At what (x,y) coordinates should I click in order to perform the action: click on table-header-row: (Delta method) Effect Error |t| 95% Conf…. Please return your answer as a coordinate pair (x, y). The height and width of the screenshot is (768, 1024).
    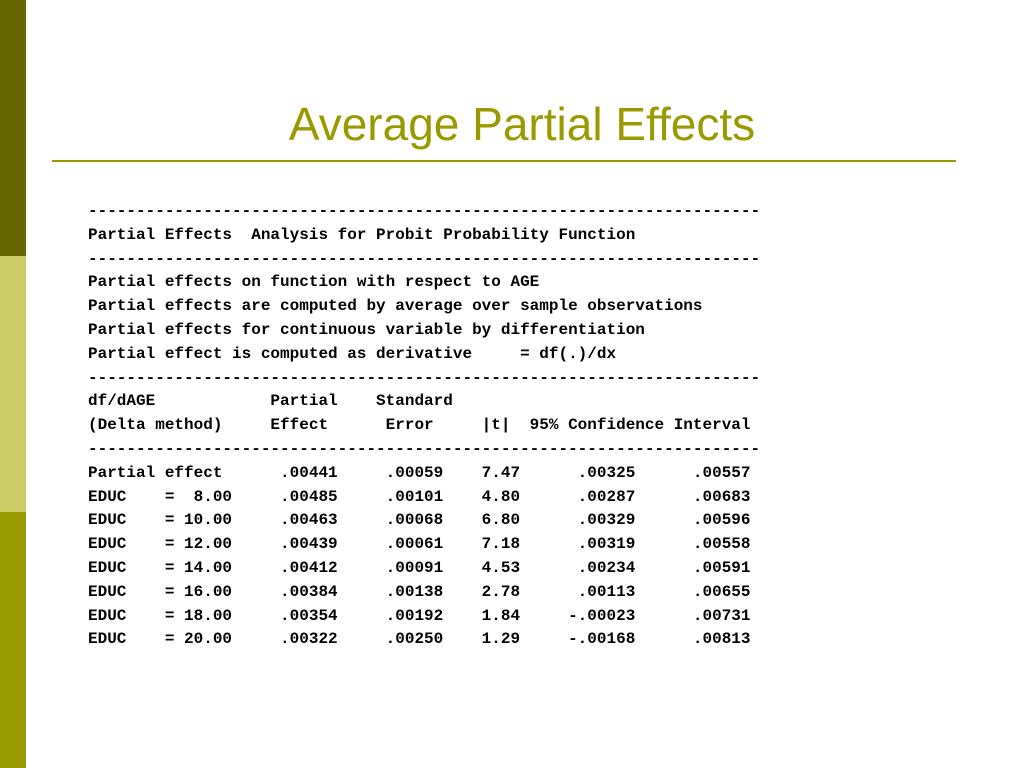
    Looking at the image, I should click on (419, 425).